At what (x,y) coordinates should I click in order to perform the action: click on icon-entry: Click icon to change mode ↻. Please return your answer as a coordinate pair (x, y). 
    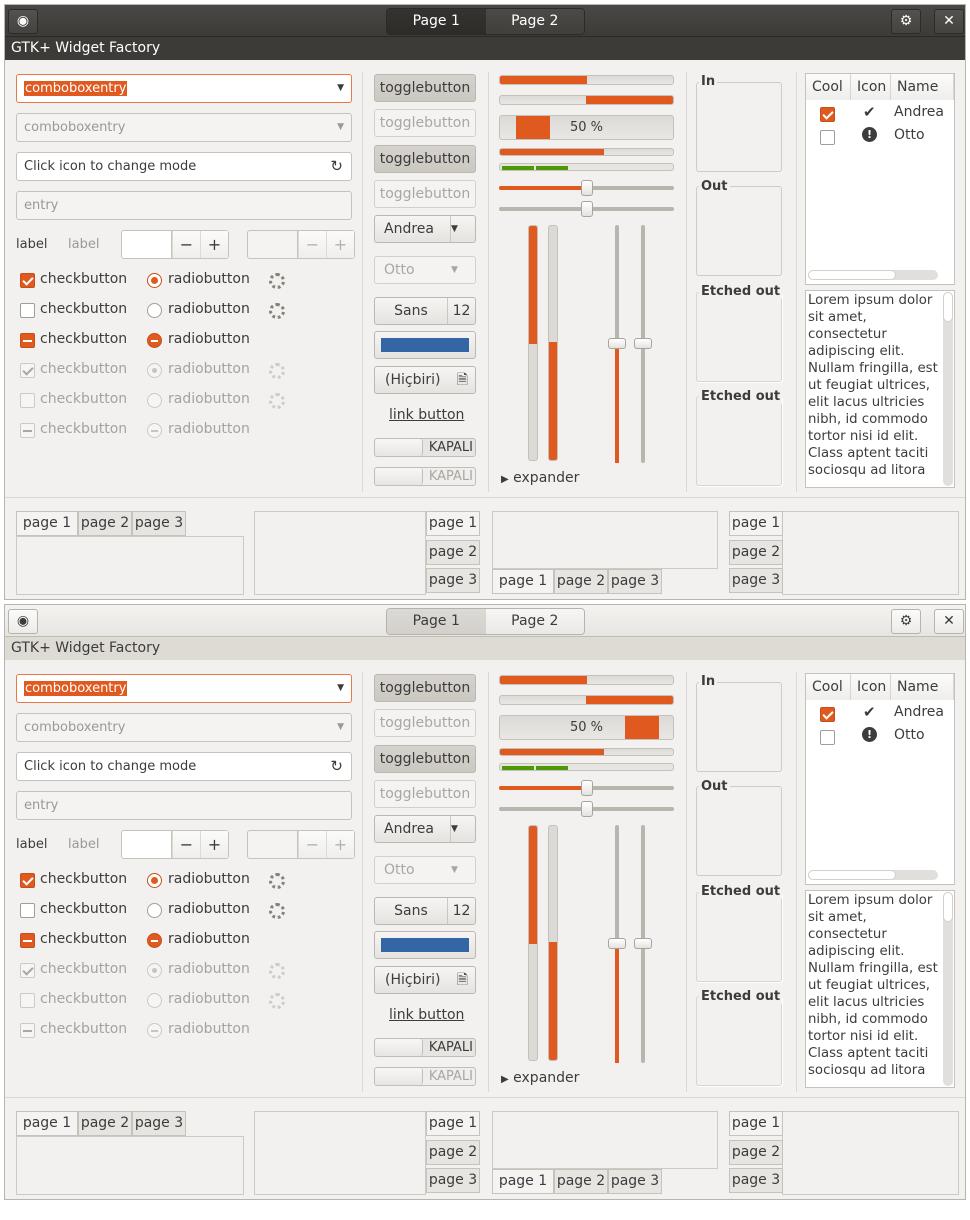
    Looking at the image, I should click on (184, 166).